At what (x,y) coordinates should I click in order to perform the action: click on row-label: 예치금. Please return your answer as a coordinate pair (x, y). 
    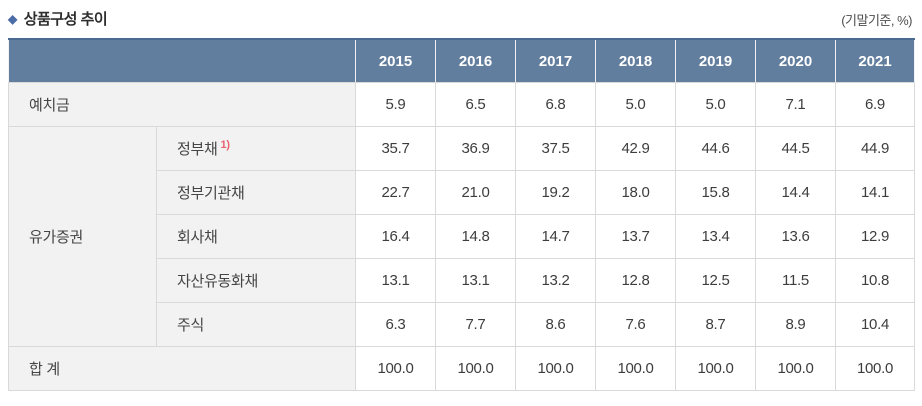
    Looking at the image, I should click on (182, 104).